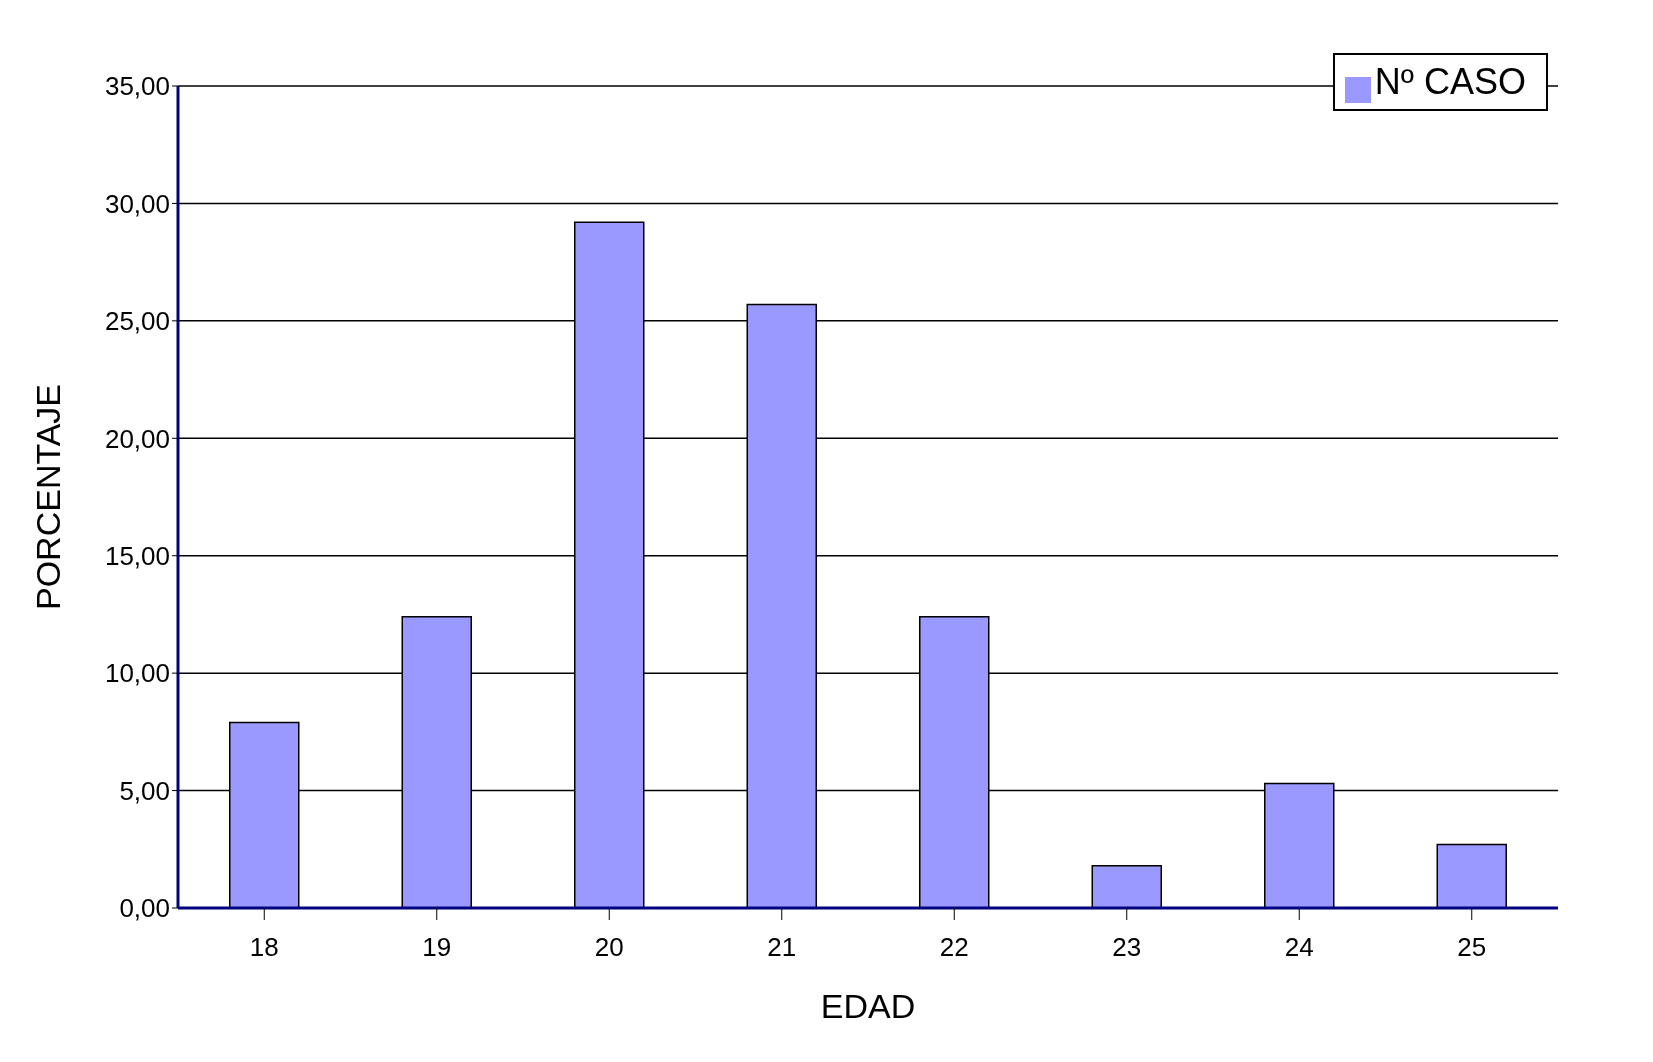 The image size is (1653, 1062). I want to click on y-tick-label: 20,00, so click(137, 438).